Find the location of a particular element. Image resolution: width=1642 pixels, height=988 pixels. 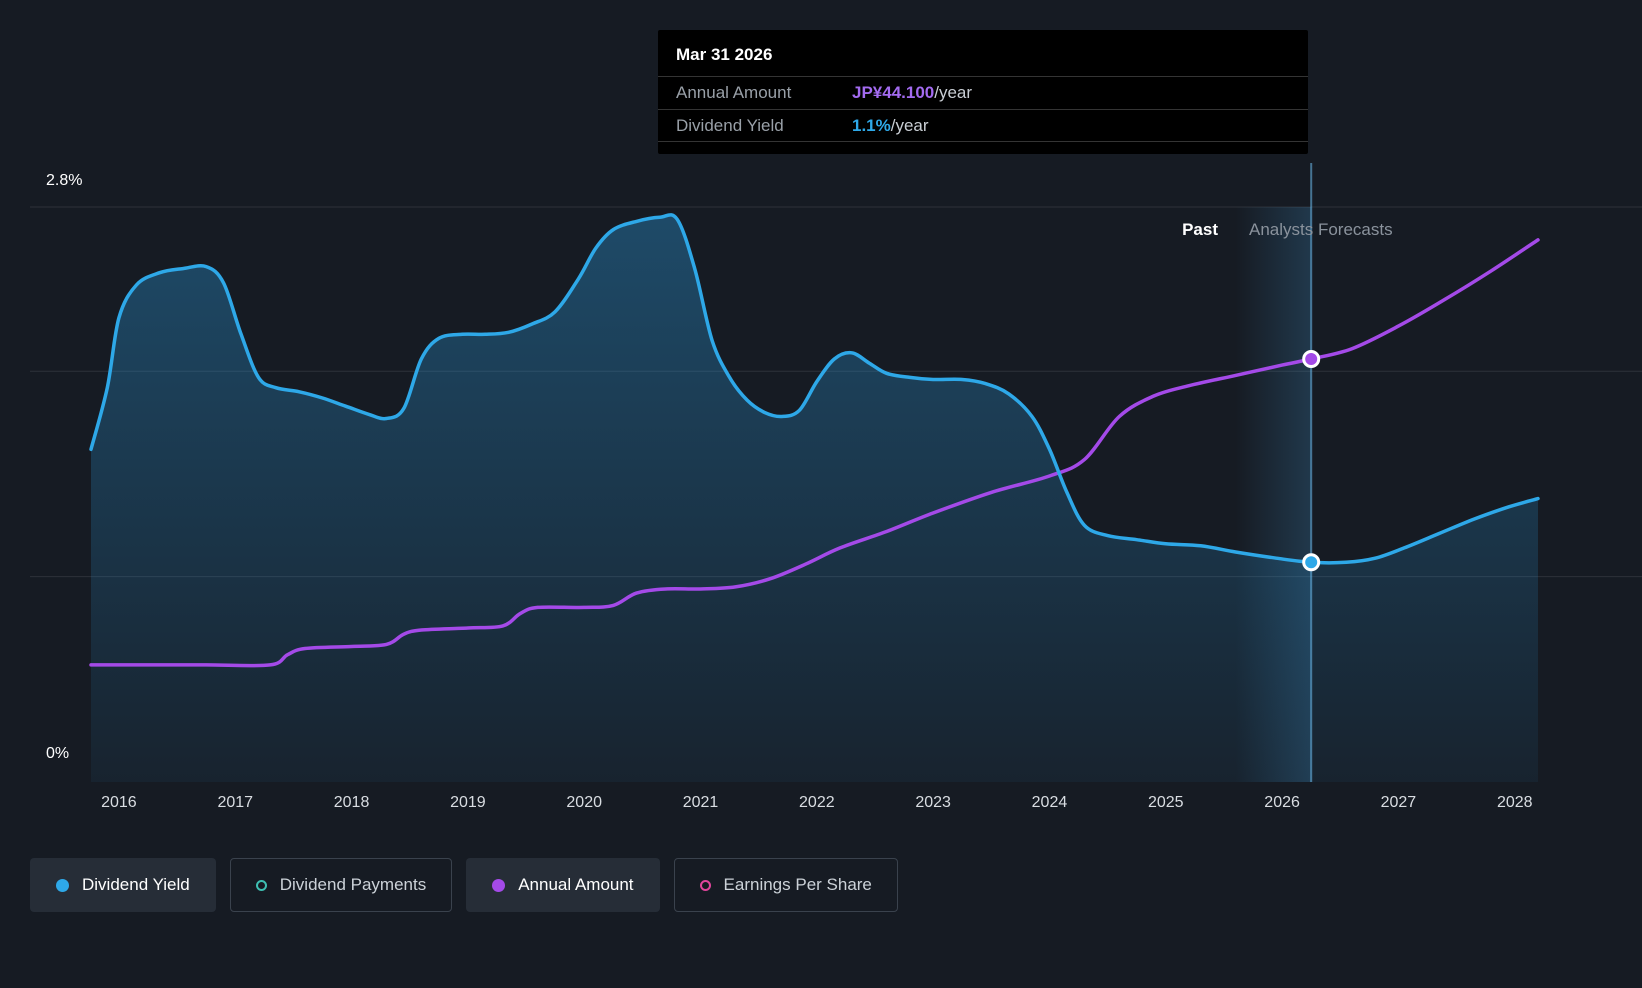

legend-label: Annual Amount is located at coordinates (576, 884).